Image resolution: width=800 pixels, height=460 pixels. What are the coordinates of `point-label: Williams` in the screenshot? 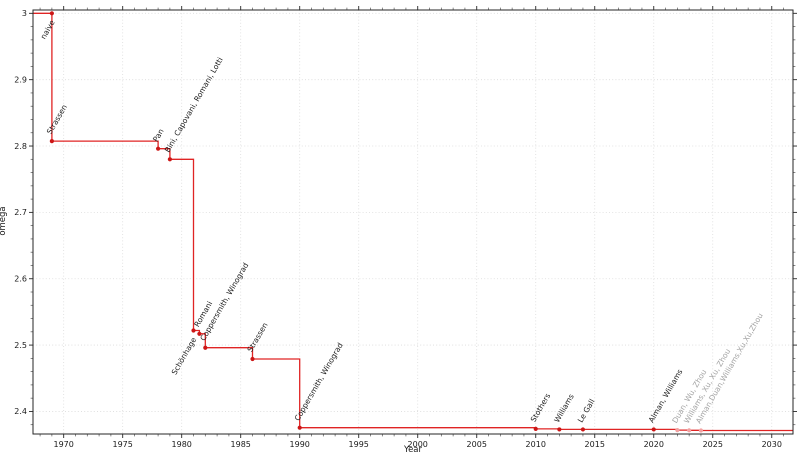 It's located at (564, 408).